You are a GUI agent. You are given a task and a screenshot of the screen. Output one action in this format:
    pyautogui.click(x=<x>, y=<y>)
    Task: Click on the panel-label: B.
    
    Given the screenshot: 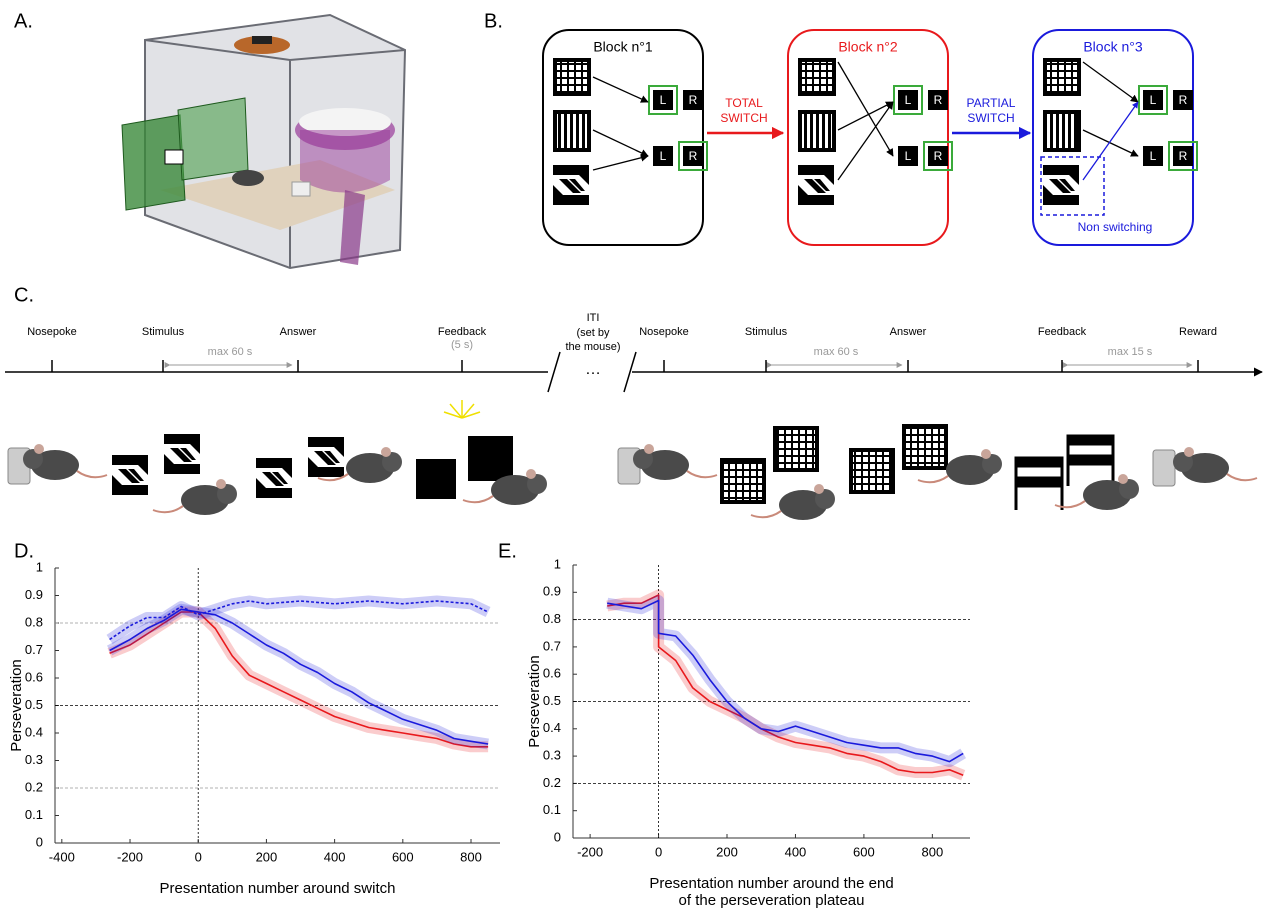 What is the action you would take?
    pyautogui.click(x=493, y=21)
    